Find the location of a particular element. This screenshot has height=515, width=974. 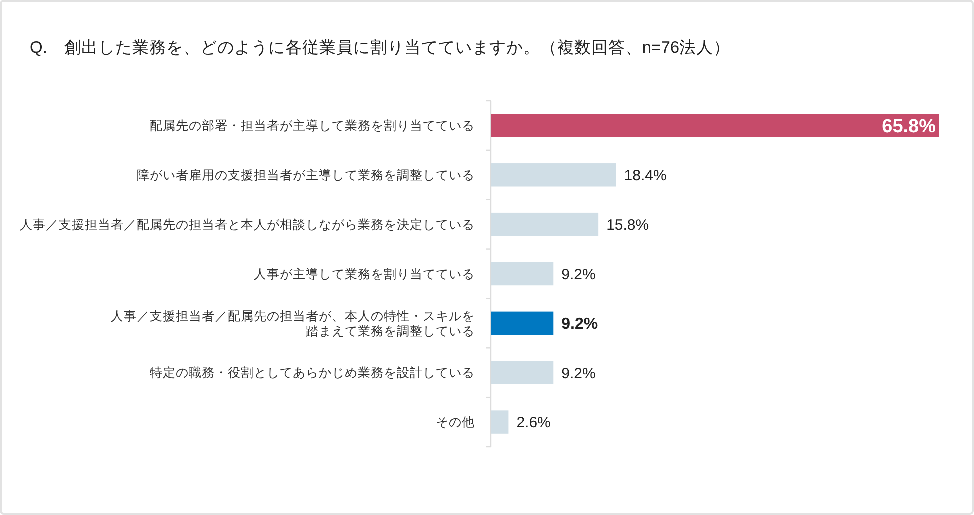

data-label: 65.8% is located at coordinates (909, 127).